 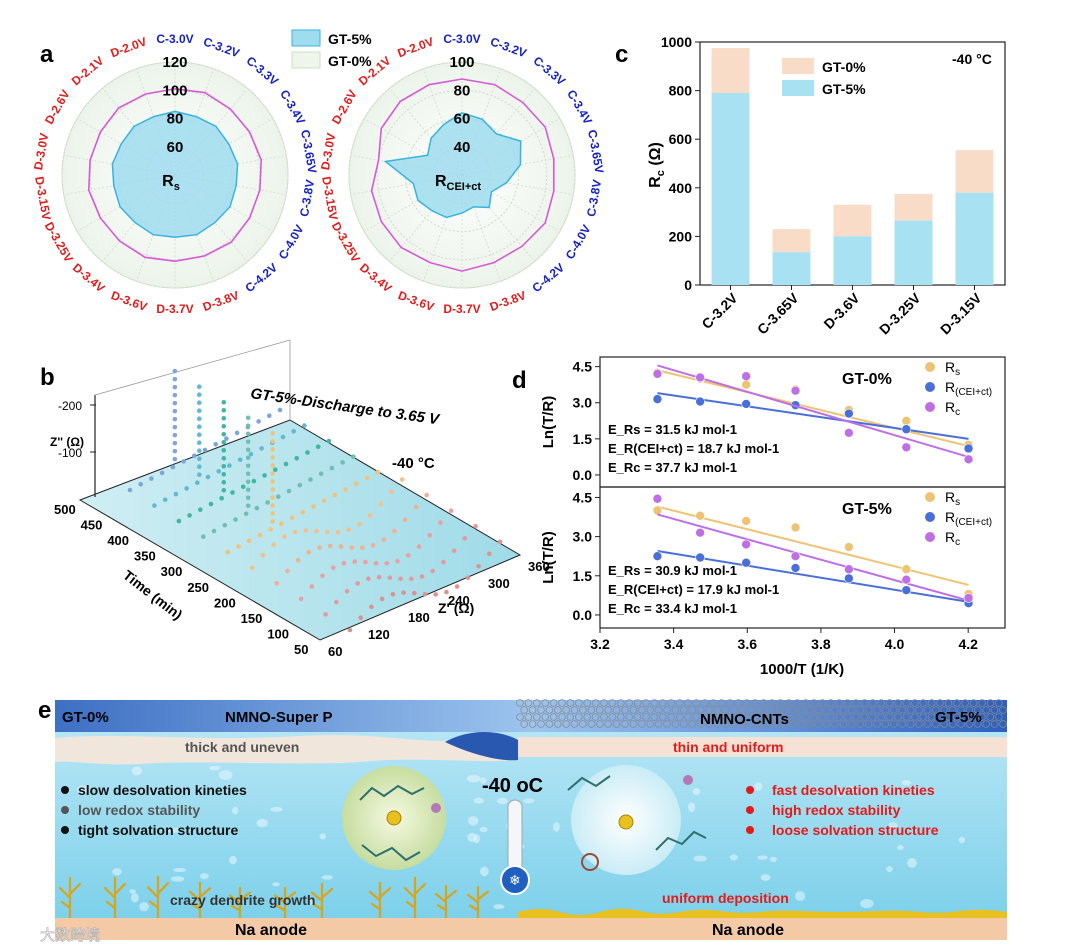 What do you see at coordinates (198, 587) in the screenshot?
I see `time-tick-label: 250` at bounding box center [198, 587].